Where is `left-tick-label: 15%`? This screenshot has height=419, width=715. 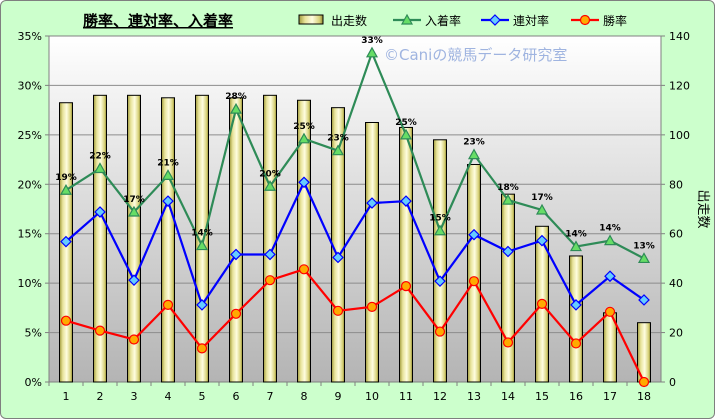 left-tick-label: 15% is located at coordinates (30, 234).